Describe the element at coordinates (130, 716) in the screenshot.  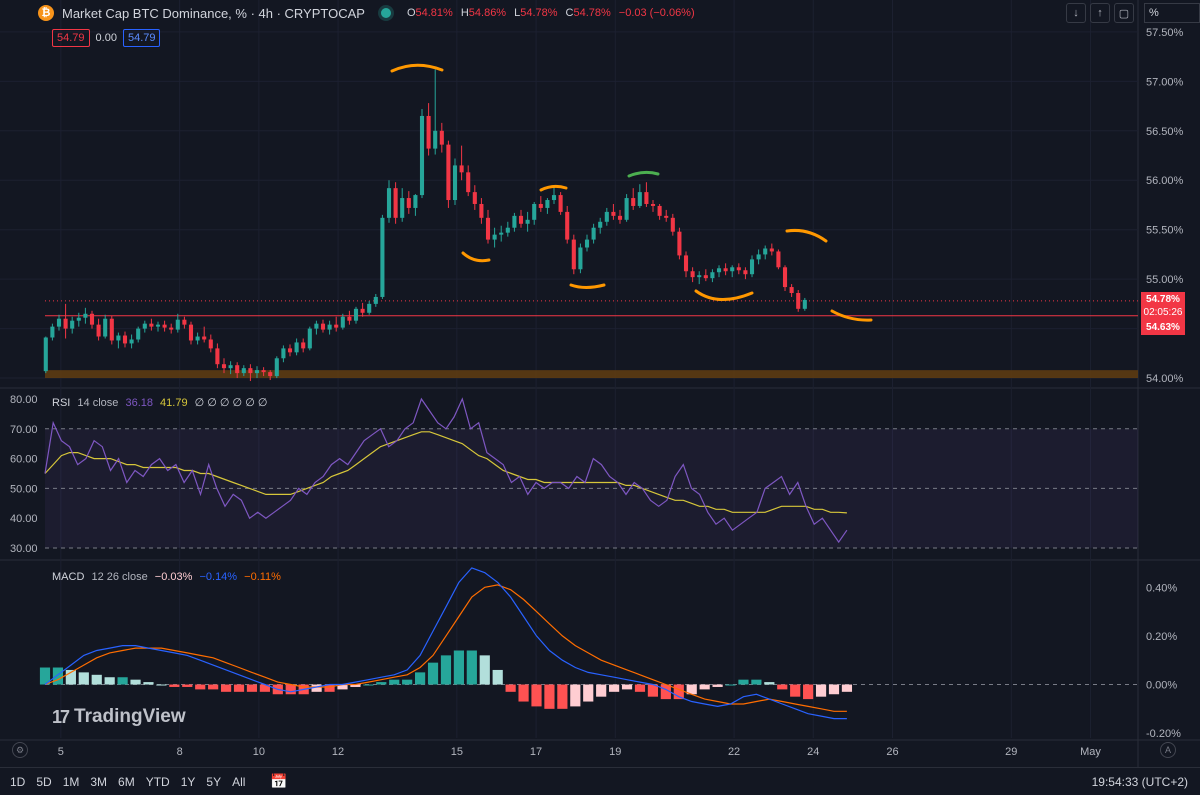
I see `tradingview-wordmark: TradingView` at that location.